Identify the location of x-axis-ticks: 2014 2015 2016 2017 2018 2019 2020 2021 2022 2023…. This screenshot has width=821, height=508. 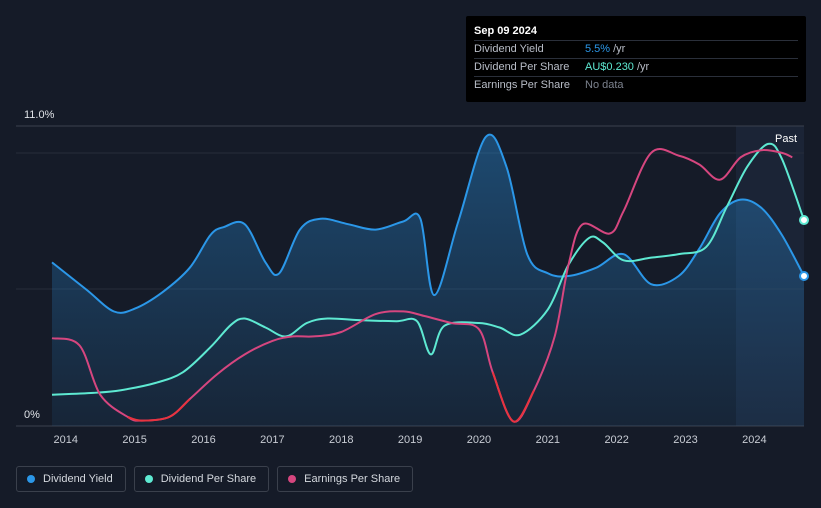
(410, 440).